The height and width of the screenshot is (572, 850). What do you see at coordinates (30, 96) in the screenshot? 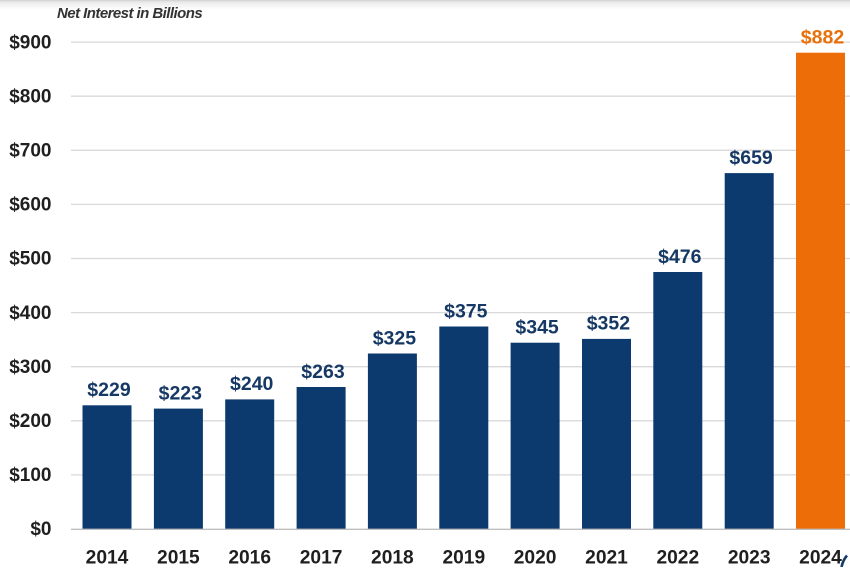
I see `svg-text: $800` at bounding box center [30, 96].